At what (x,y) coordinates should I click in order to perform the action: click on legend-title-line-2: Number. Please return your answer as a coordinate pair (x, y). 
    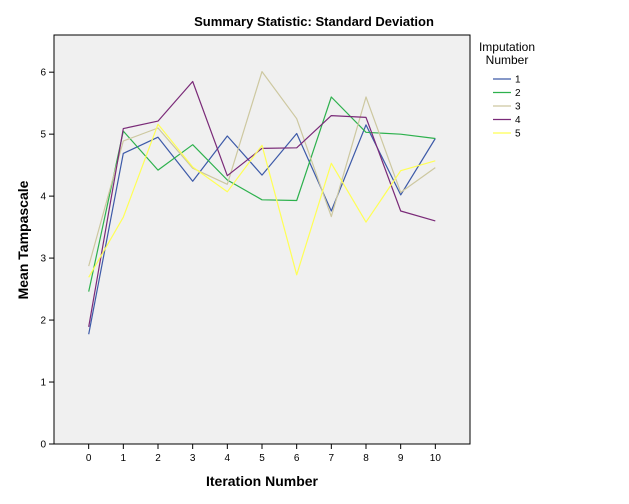
    Looking at the image, I should click on (507, 60).